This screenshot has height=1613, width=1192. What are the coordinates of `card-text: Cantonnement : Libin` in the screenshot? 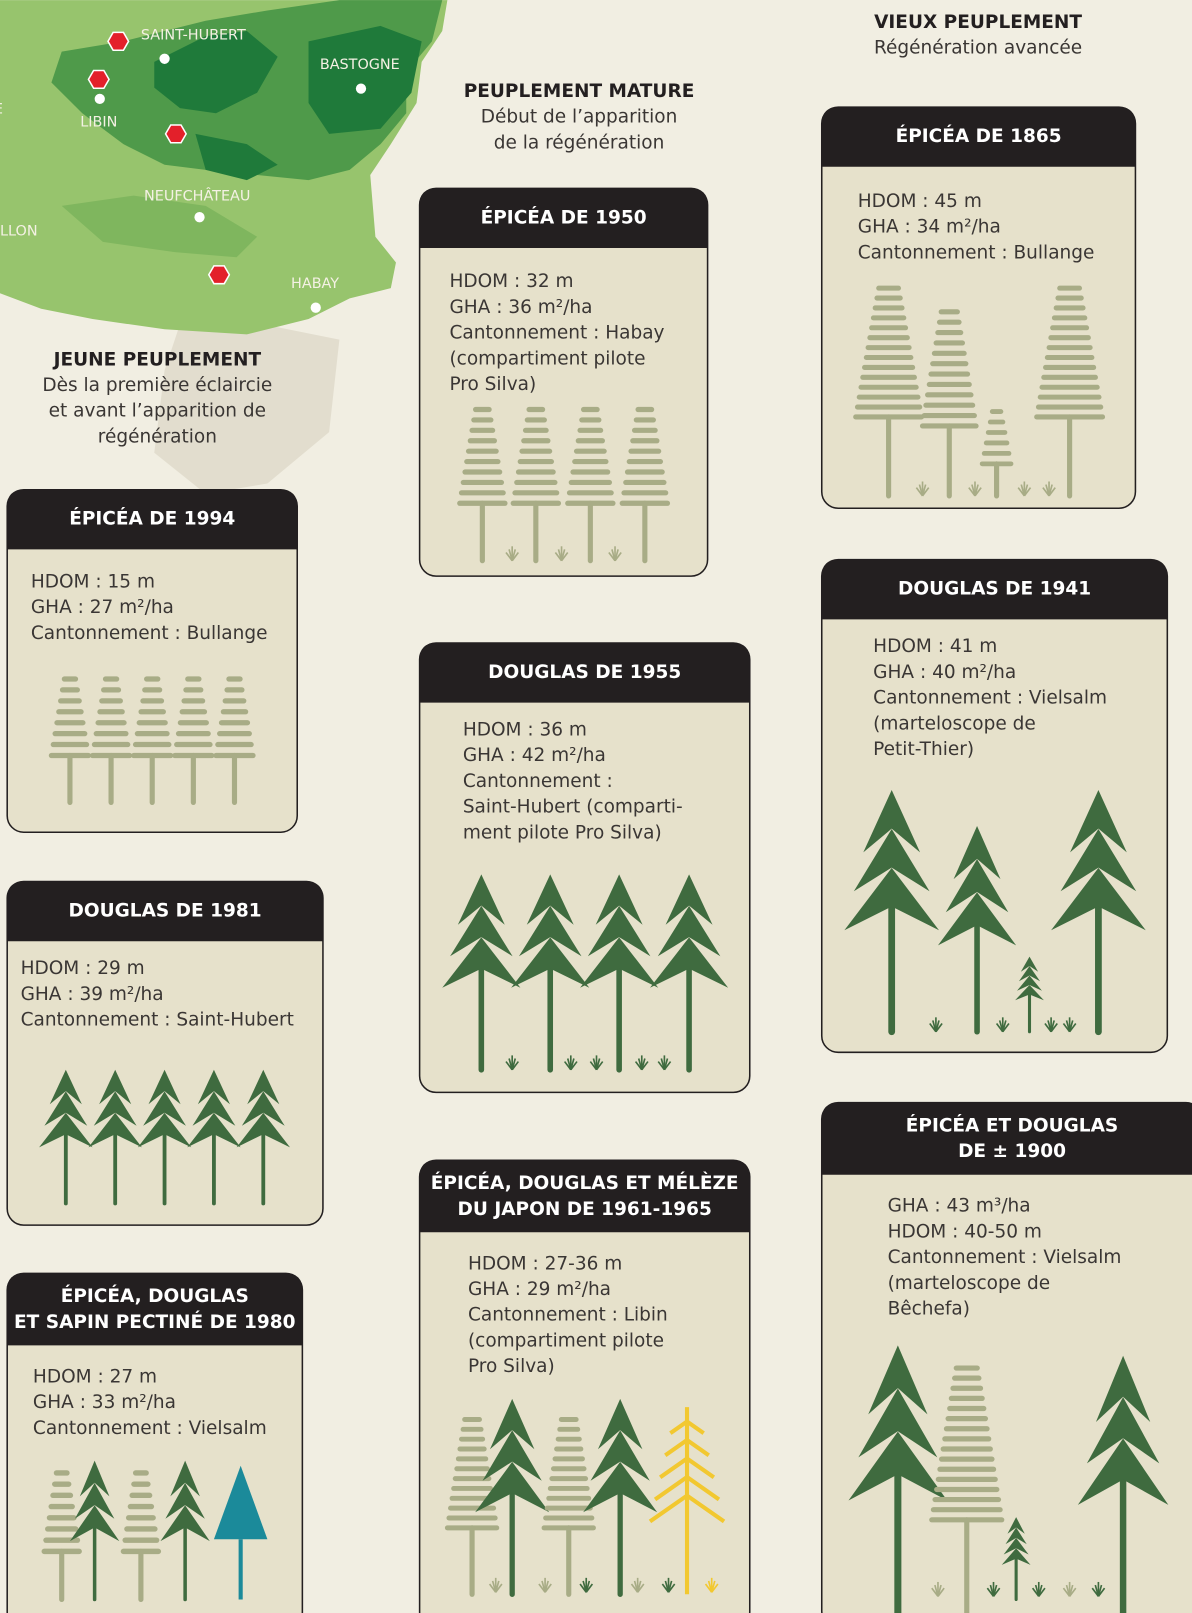 It's located at (568, 1315).